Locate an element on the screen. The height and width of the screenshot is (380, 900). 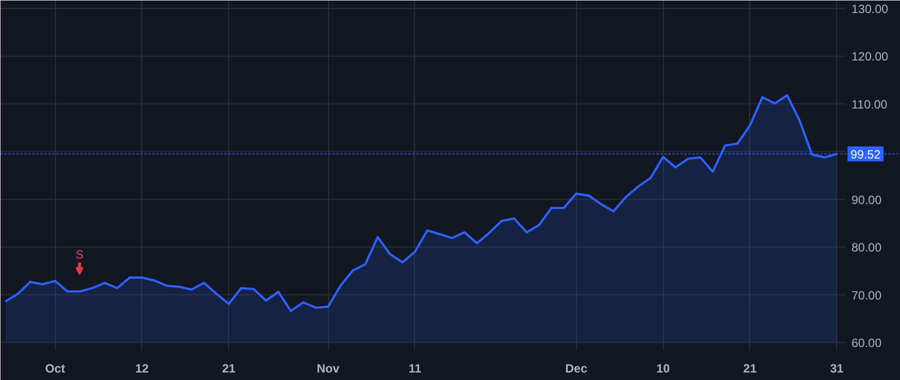
y-tick-label: 120.00 is located at coordinates (870, 57).